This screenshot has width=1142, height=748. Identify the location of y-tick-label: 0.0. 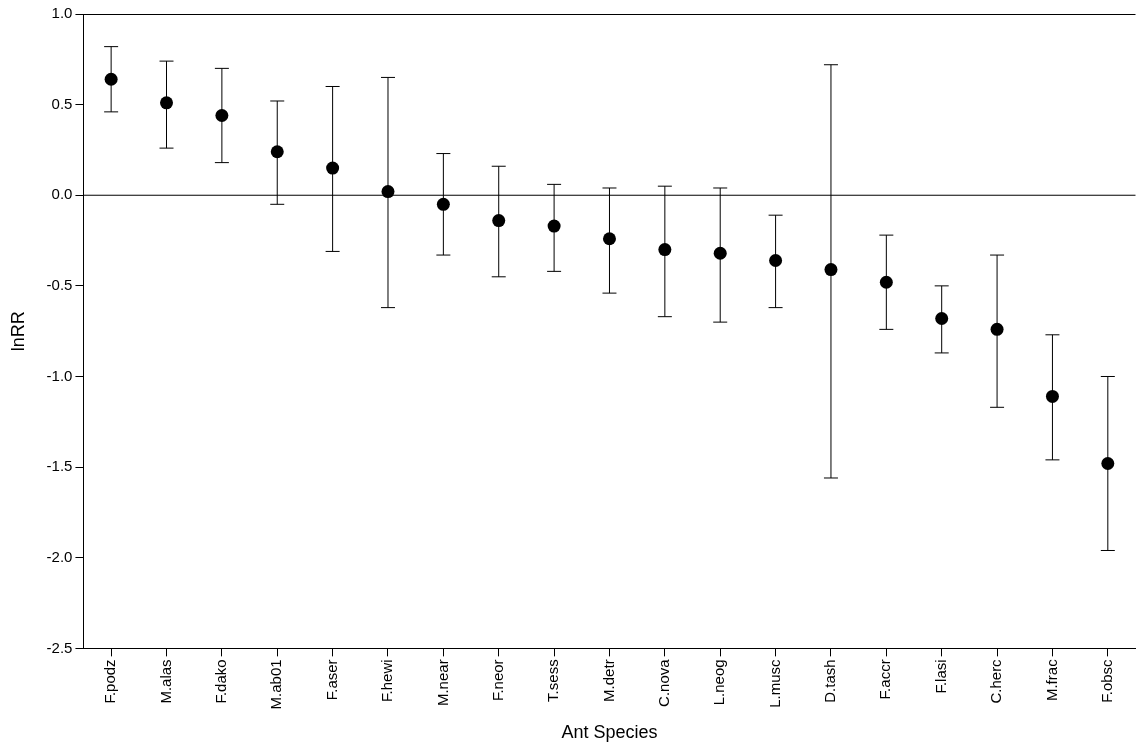
(62, 194).